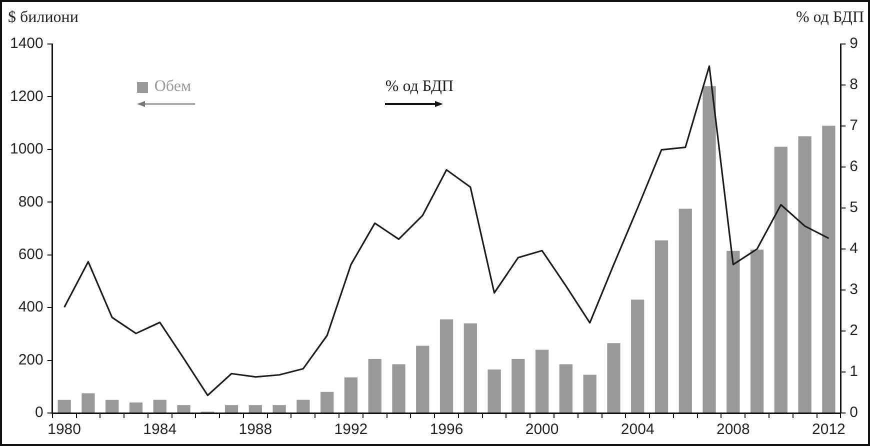  What do you see at coordinates (854, 289) in the screenshot?
I see `y2-tick-label: 3` at bounding box center [854, 289].